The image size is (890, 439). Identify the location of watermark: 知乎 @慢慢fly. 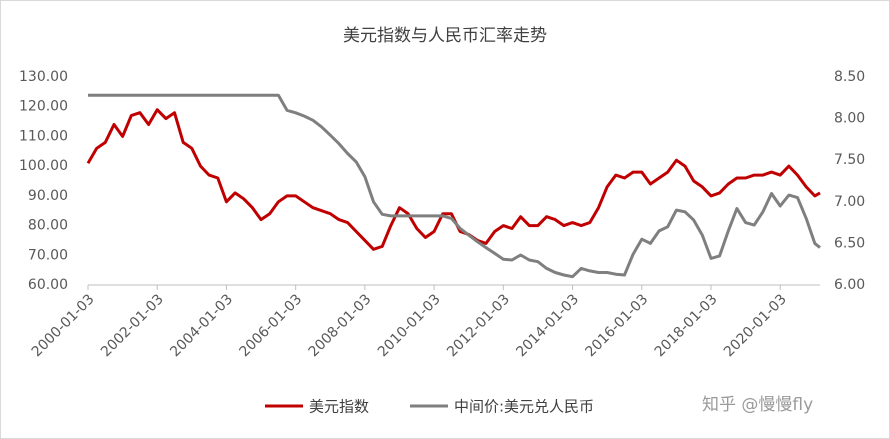
(757, 404).